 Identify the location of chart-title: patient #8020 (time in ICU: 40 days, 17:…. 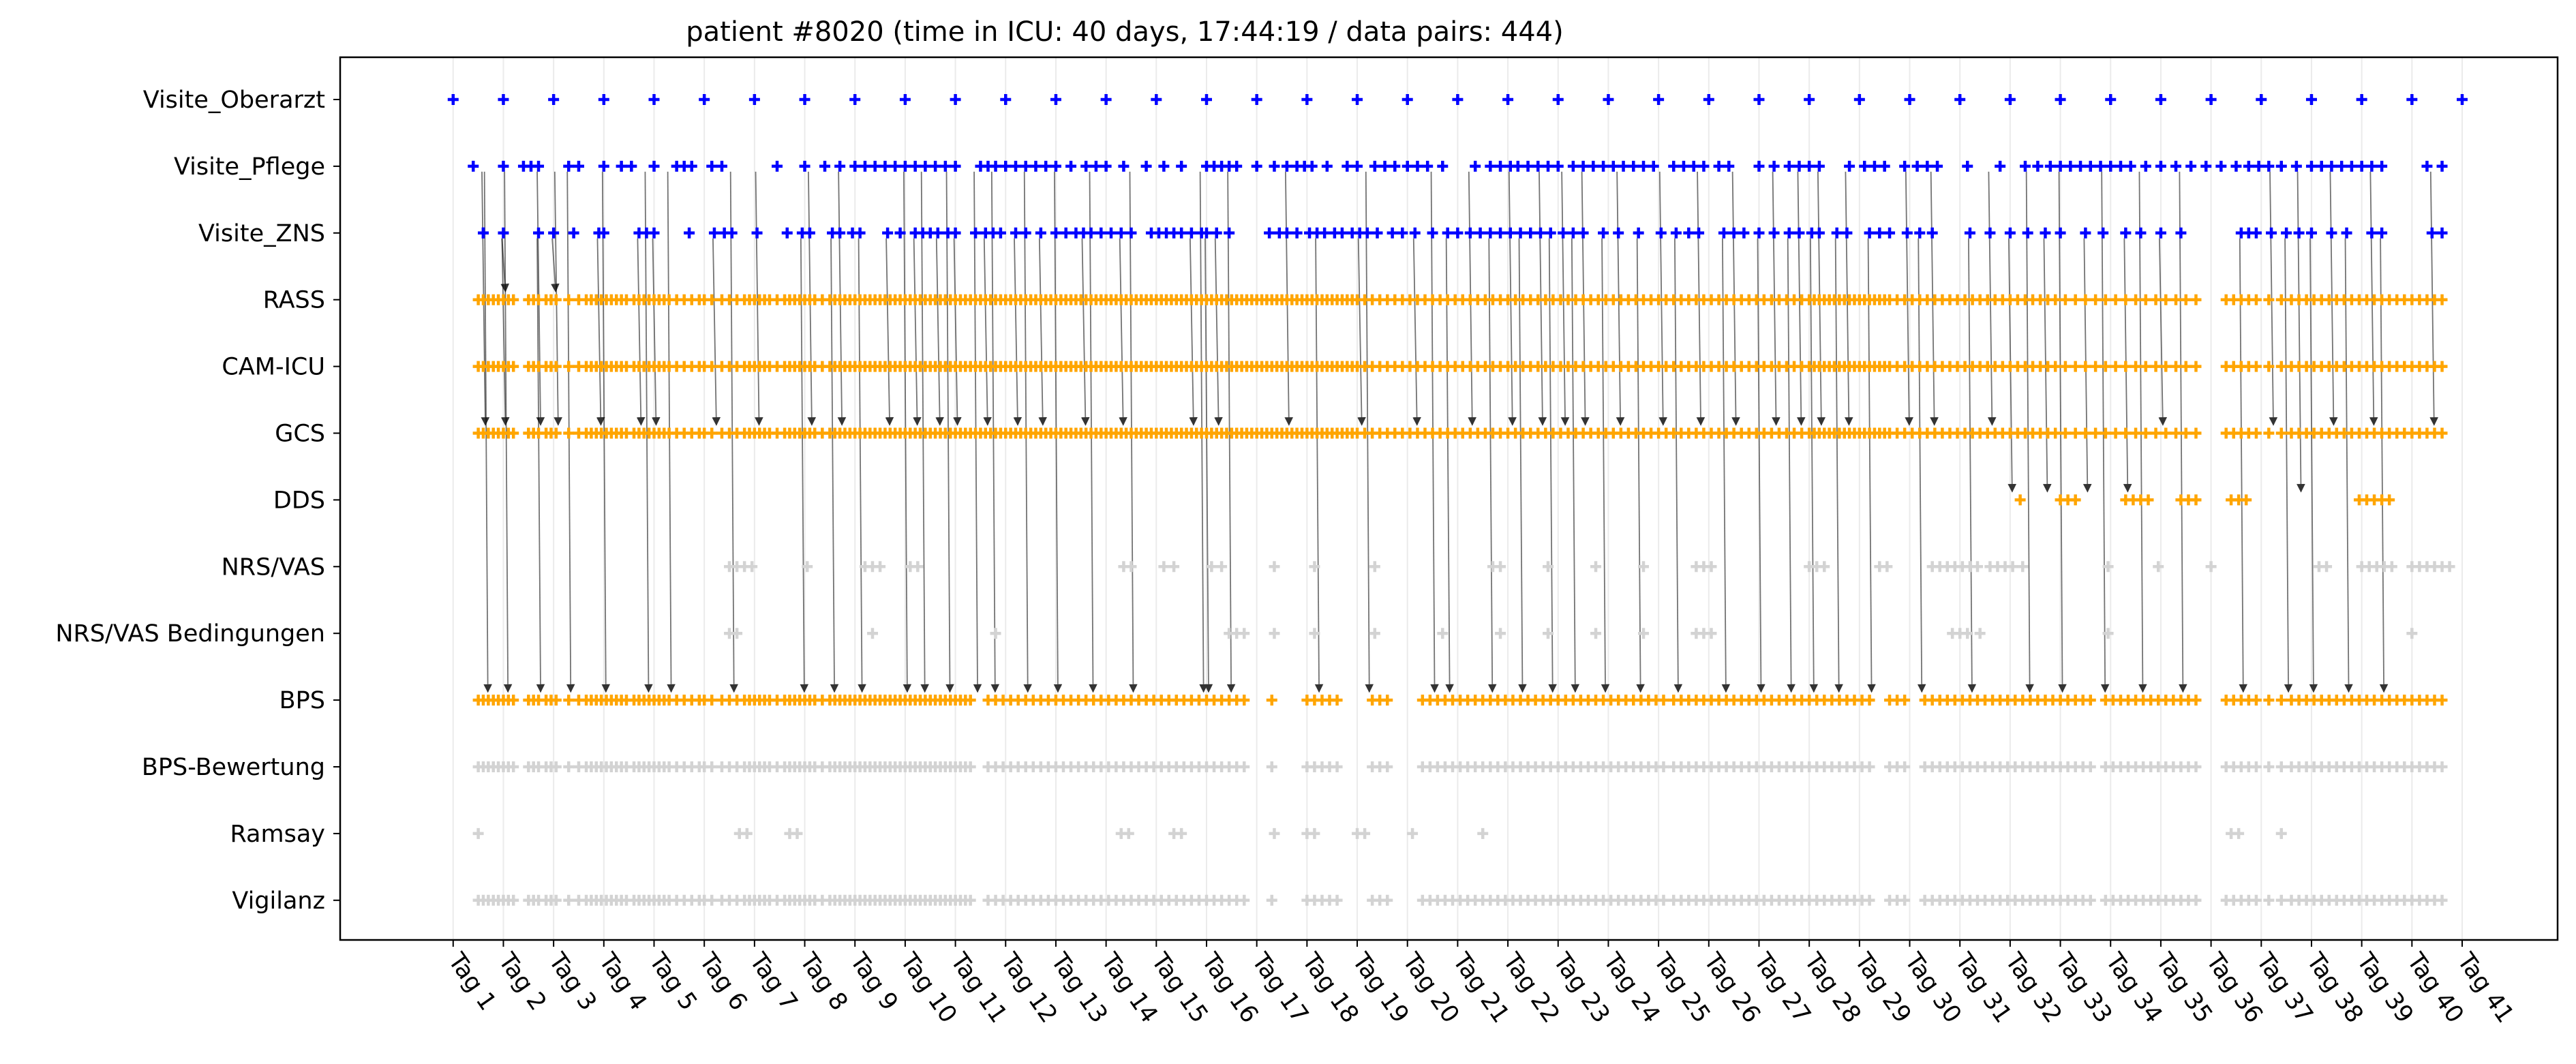
(1124, 32).